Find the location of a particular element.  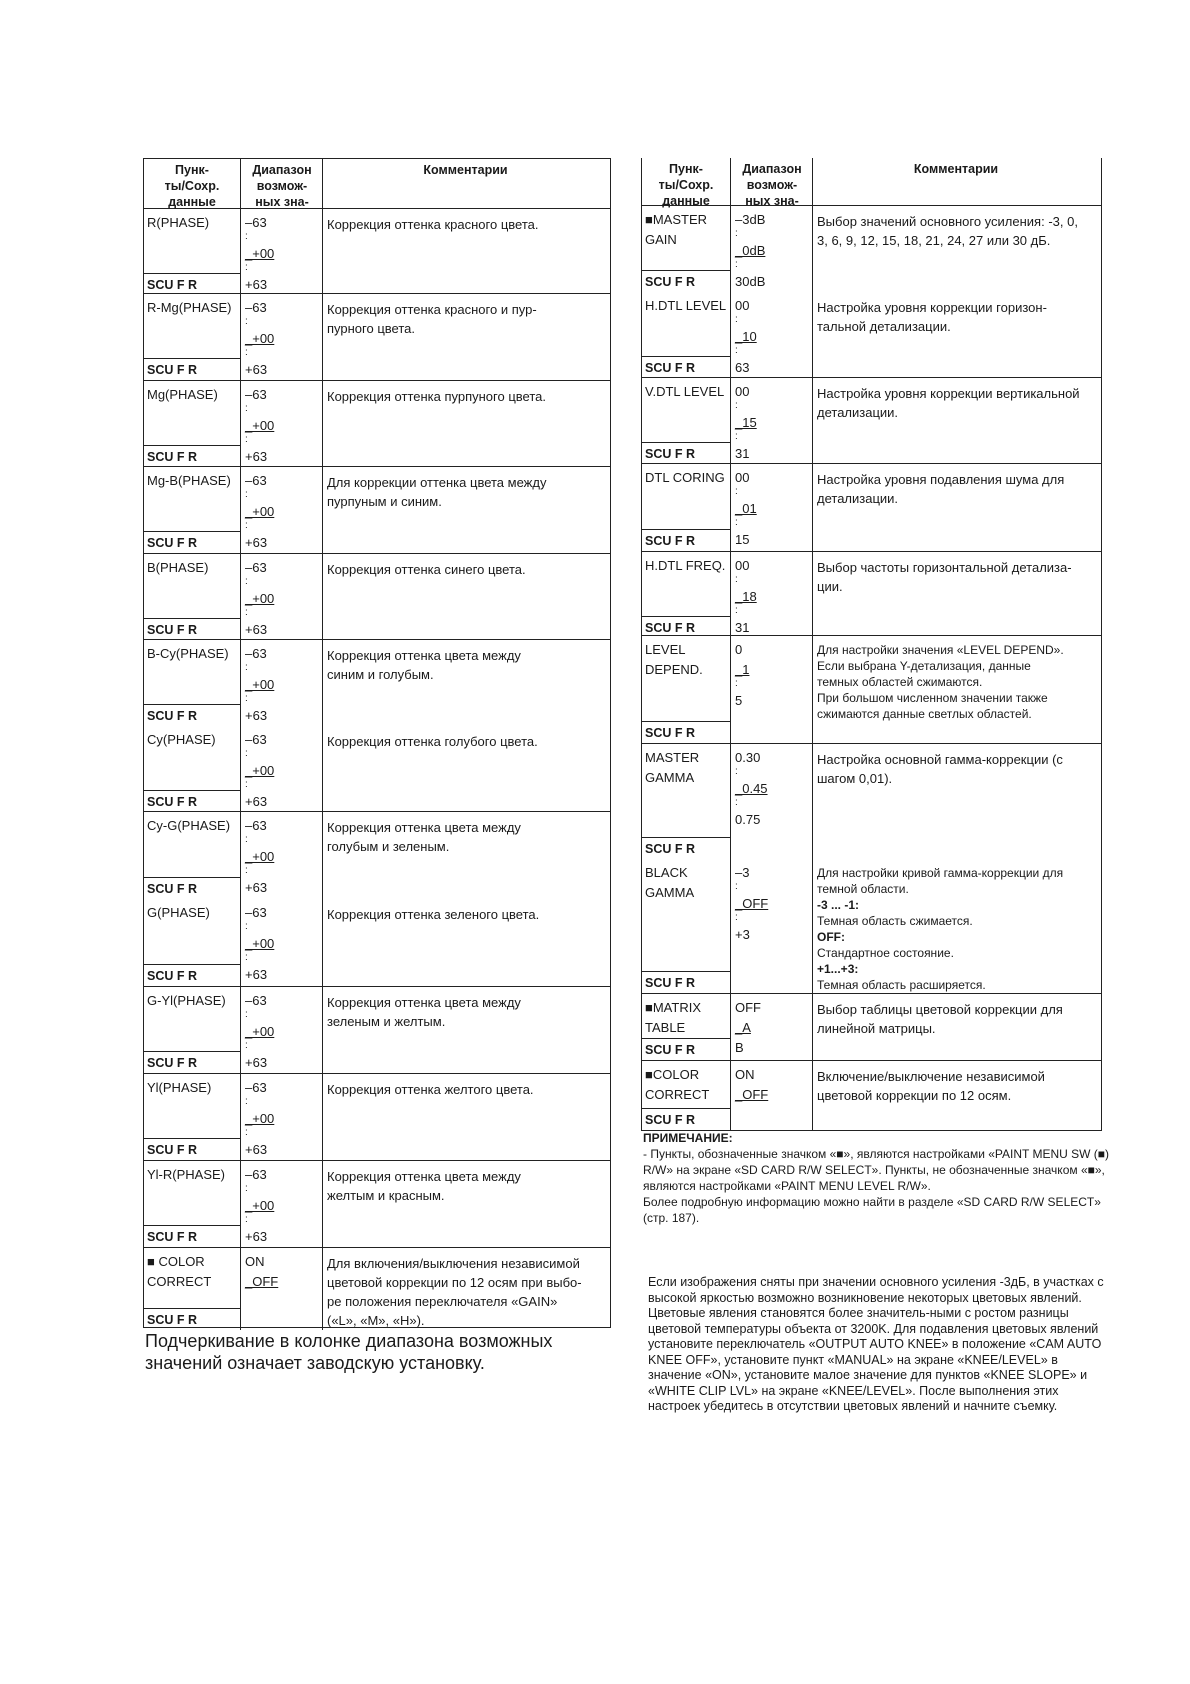

comment-line: ции. is located at coordinates (830, 586).